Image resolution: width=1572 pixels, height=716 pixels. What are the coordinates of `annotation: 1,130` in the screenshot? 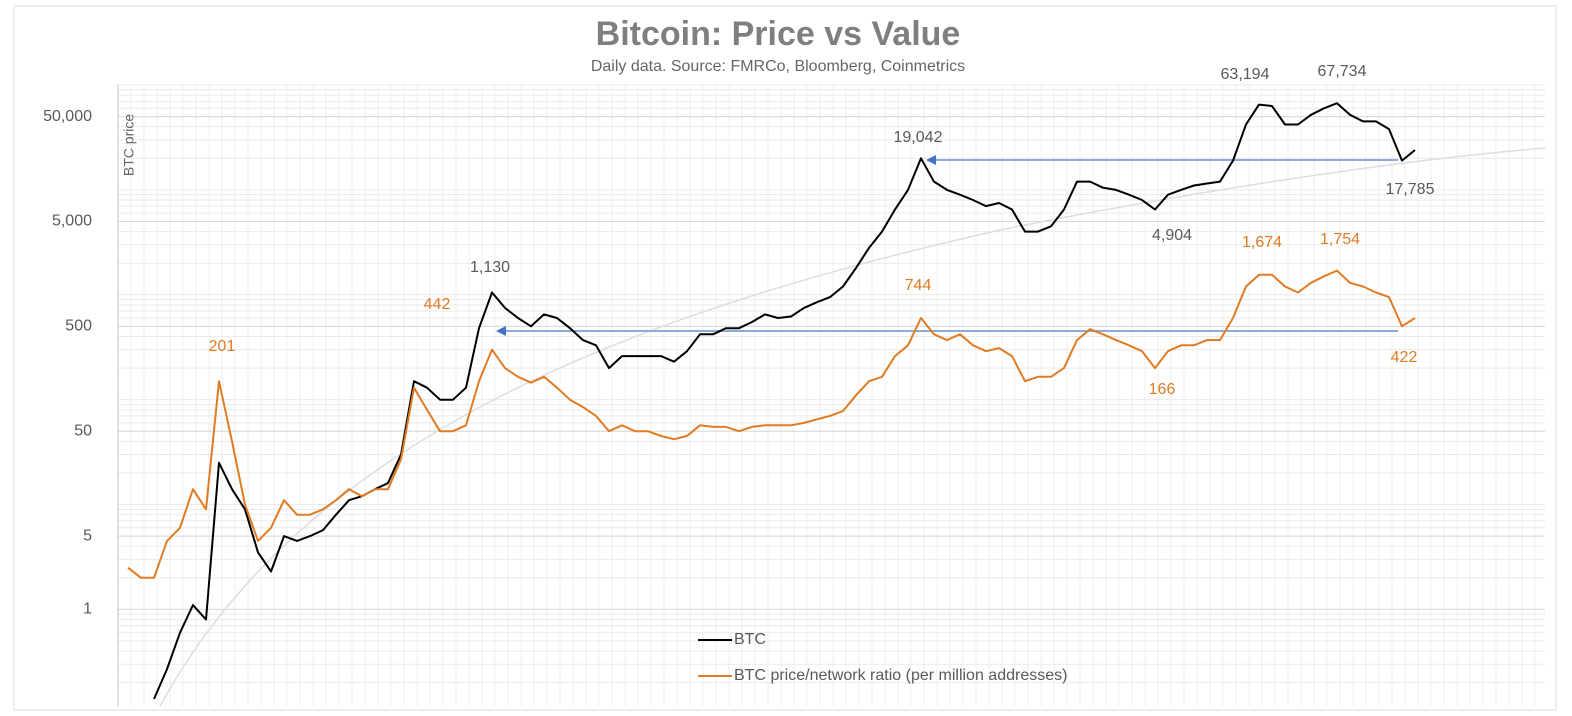 It's located at (490, 267).